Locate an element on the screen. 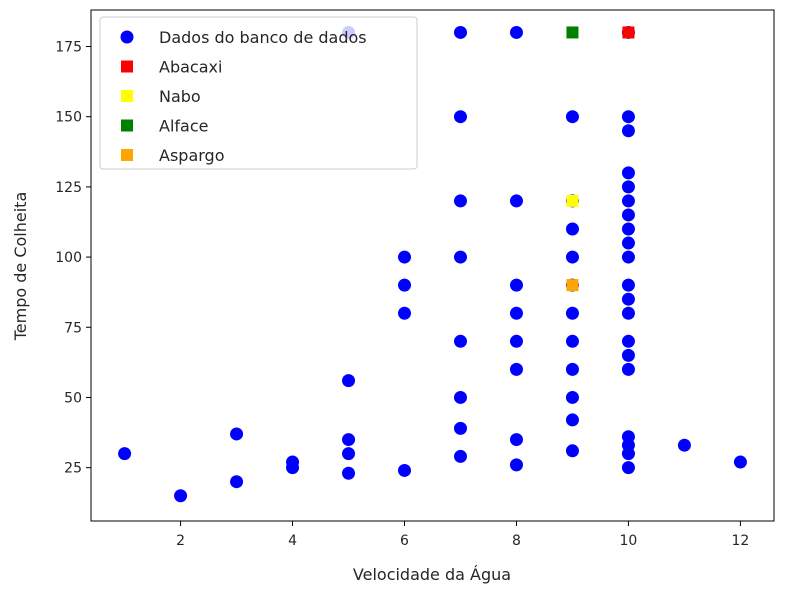 The width and height of the screenshot is (786, 596). x-tick-label: 6 is located at coordinates (404, 541).